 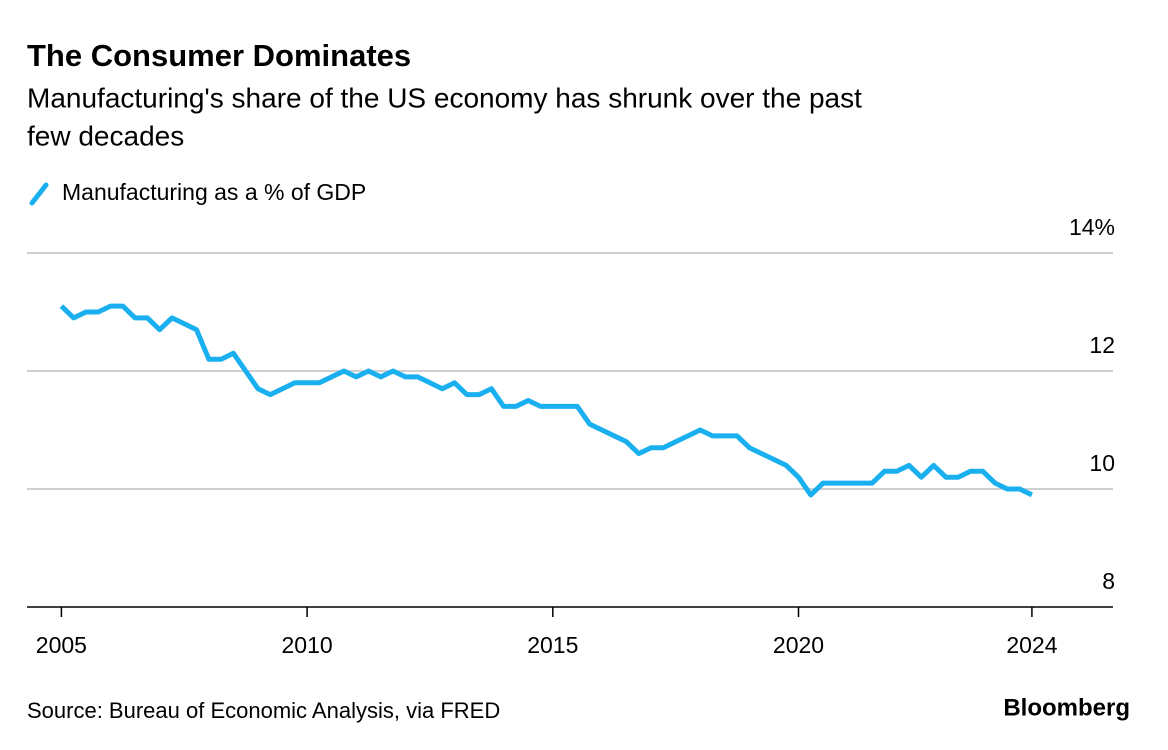 I want to click on y-tick-label: 10, so click(x=1102, y=463).